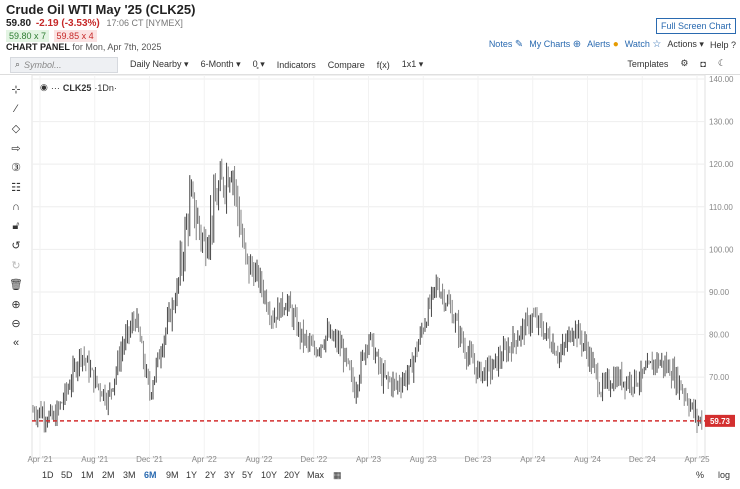  What do you see at coordinates (87, 475) in the screenshot?
I see `range-1m: 1M` at bounding box center [87, 475].